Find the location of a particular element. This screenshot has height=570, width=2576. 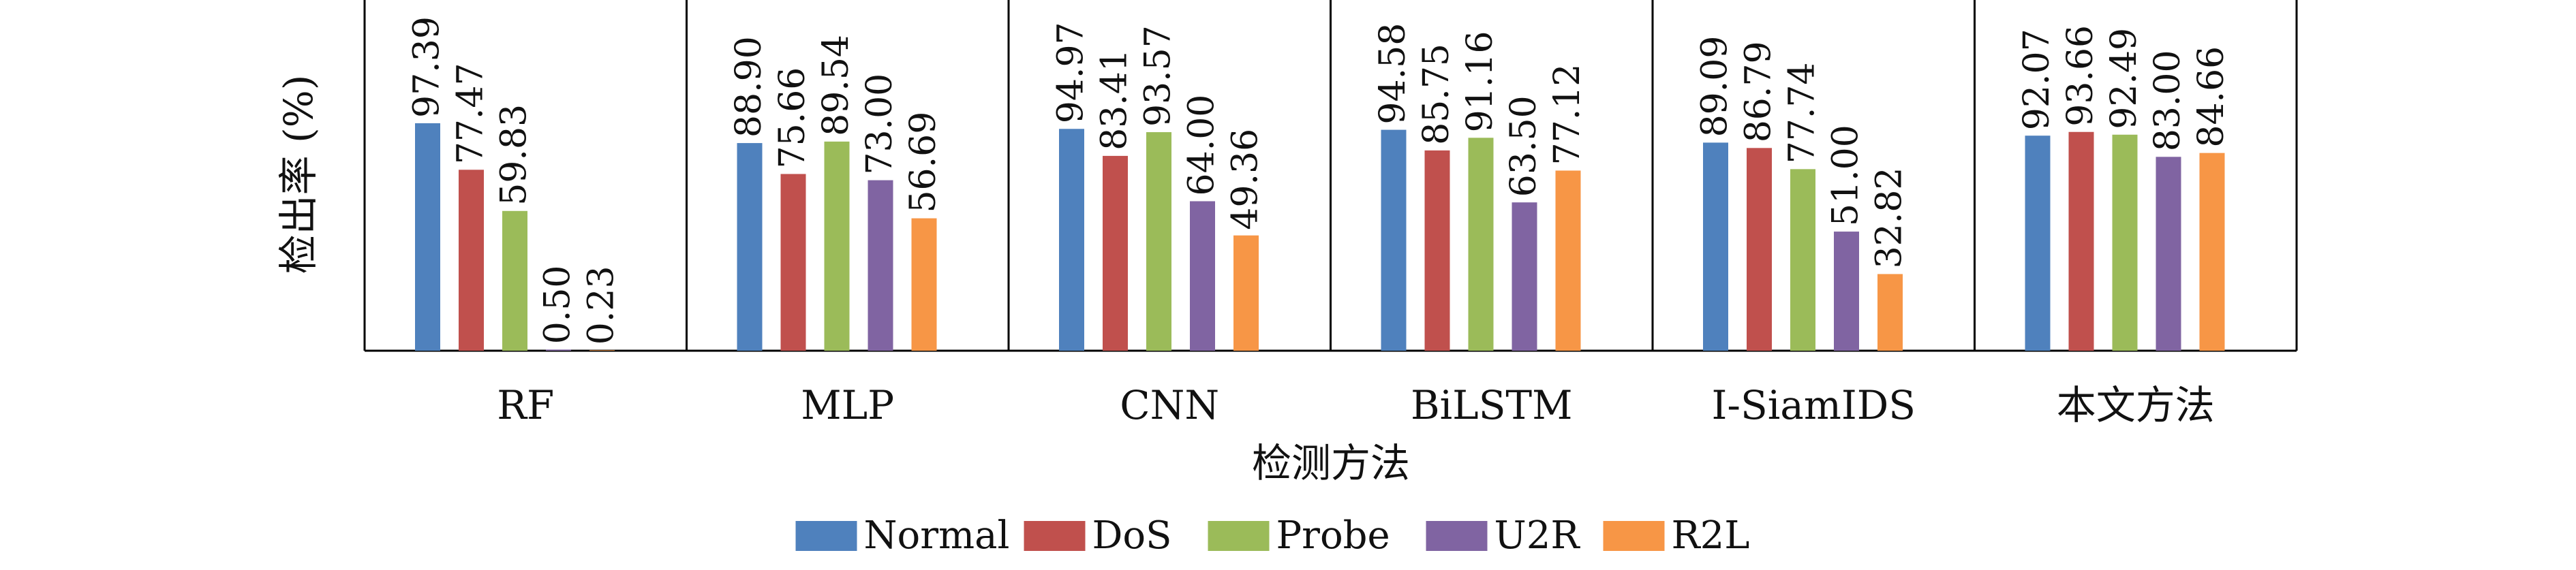

data-label: 51.00 is located at coordinates (1846, 175).